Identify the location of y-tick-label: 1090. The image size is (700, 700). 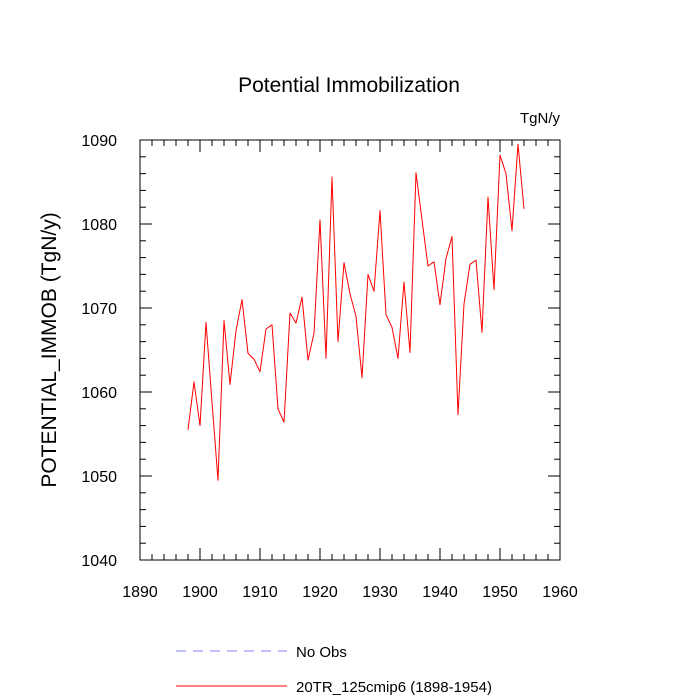
(99, 141).